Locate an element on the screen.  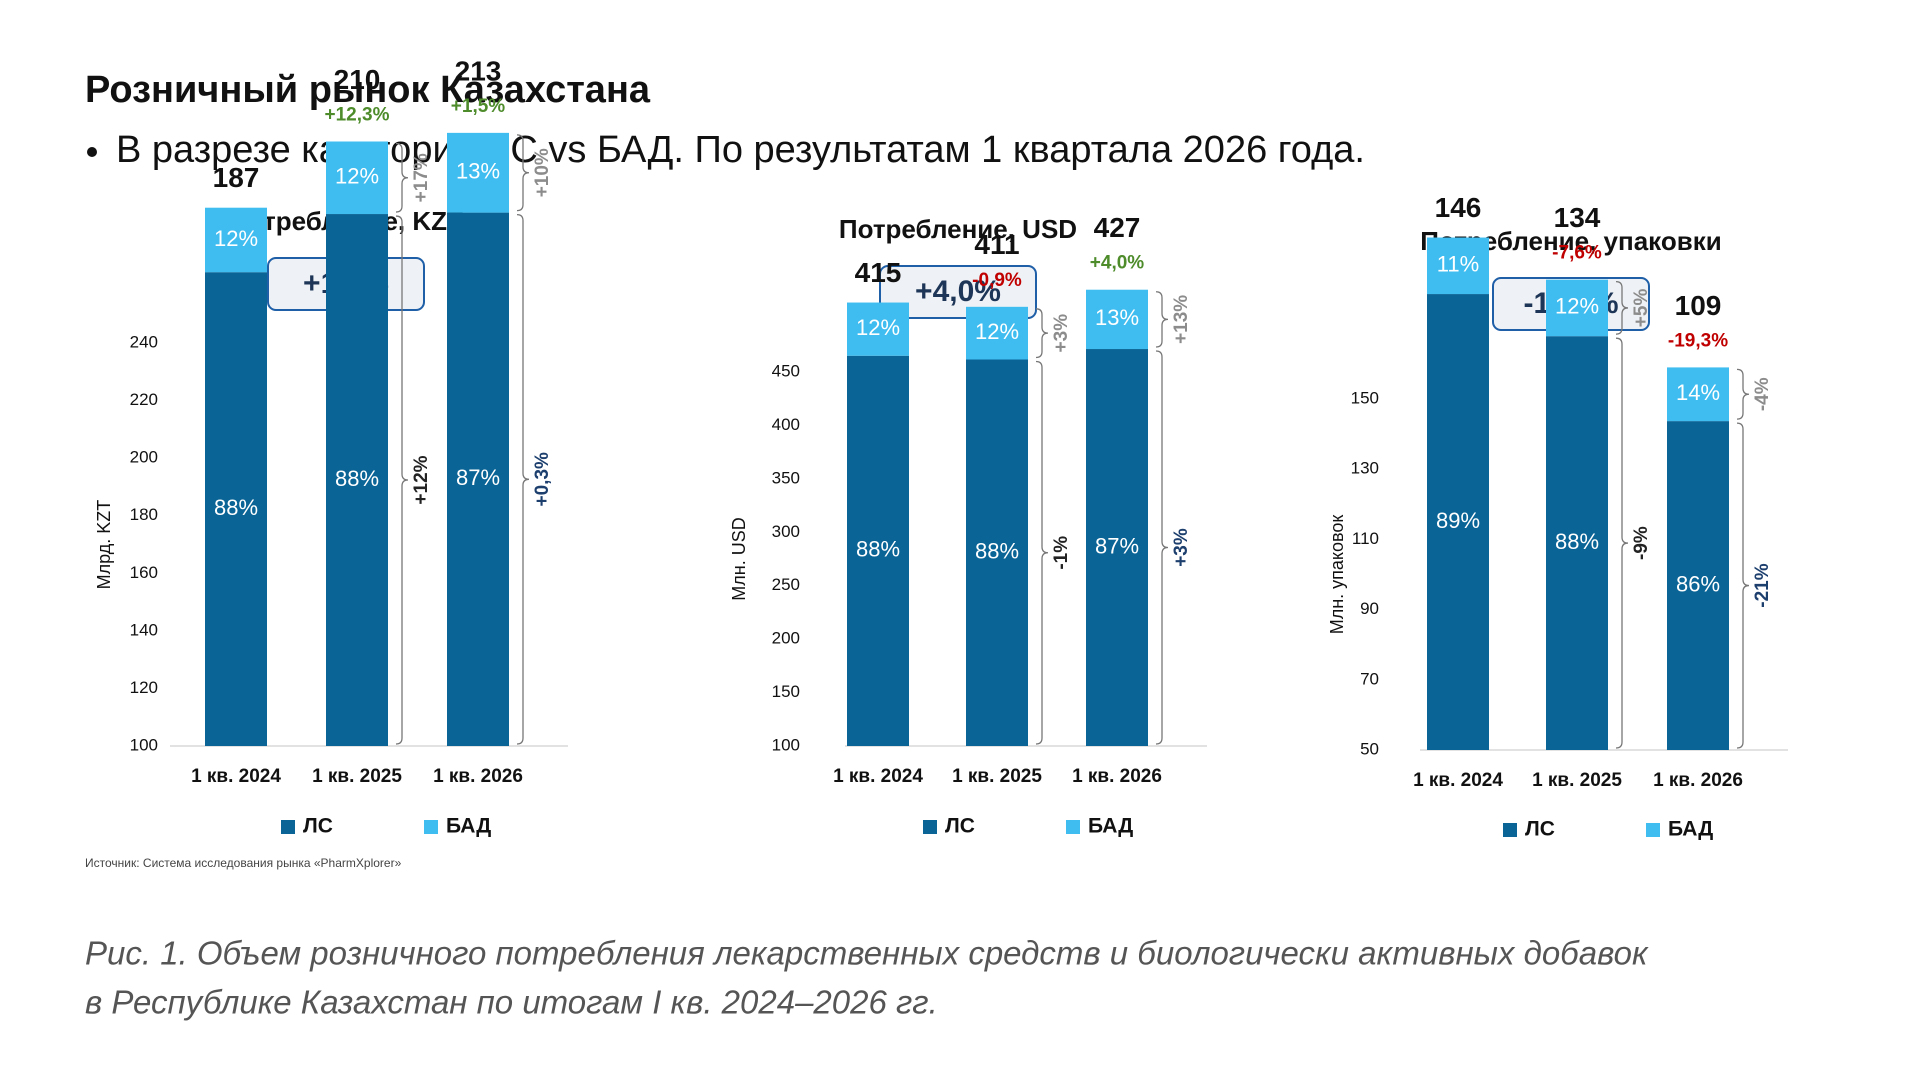
y-tick-label: 240 is located at coordinates (144, 341).